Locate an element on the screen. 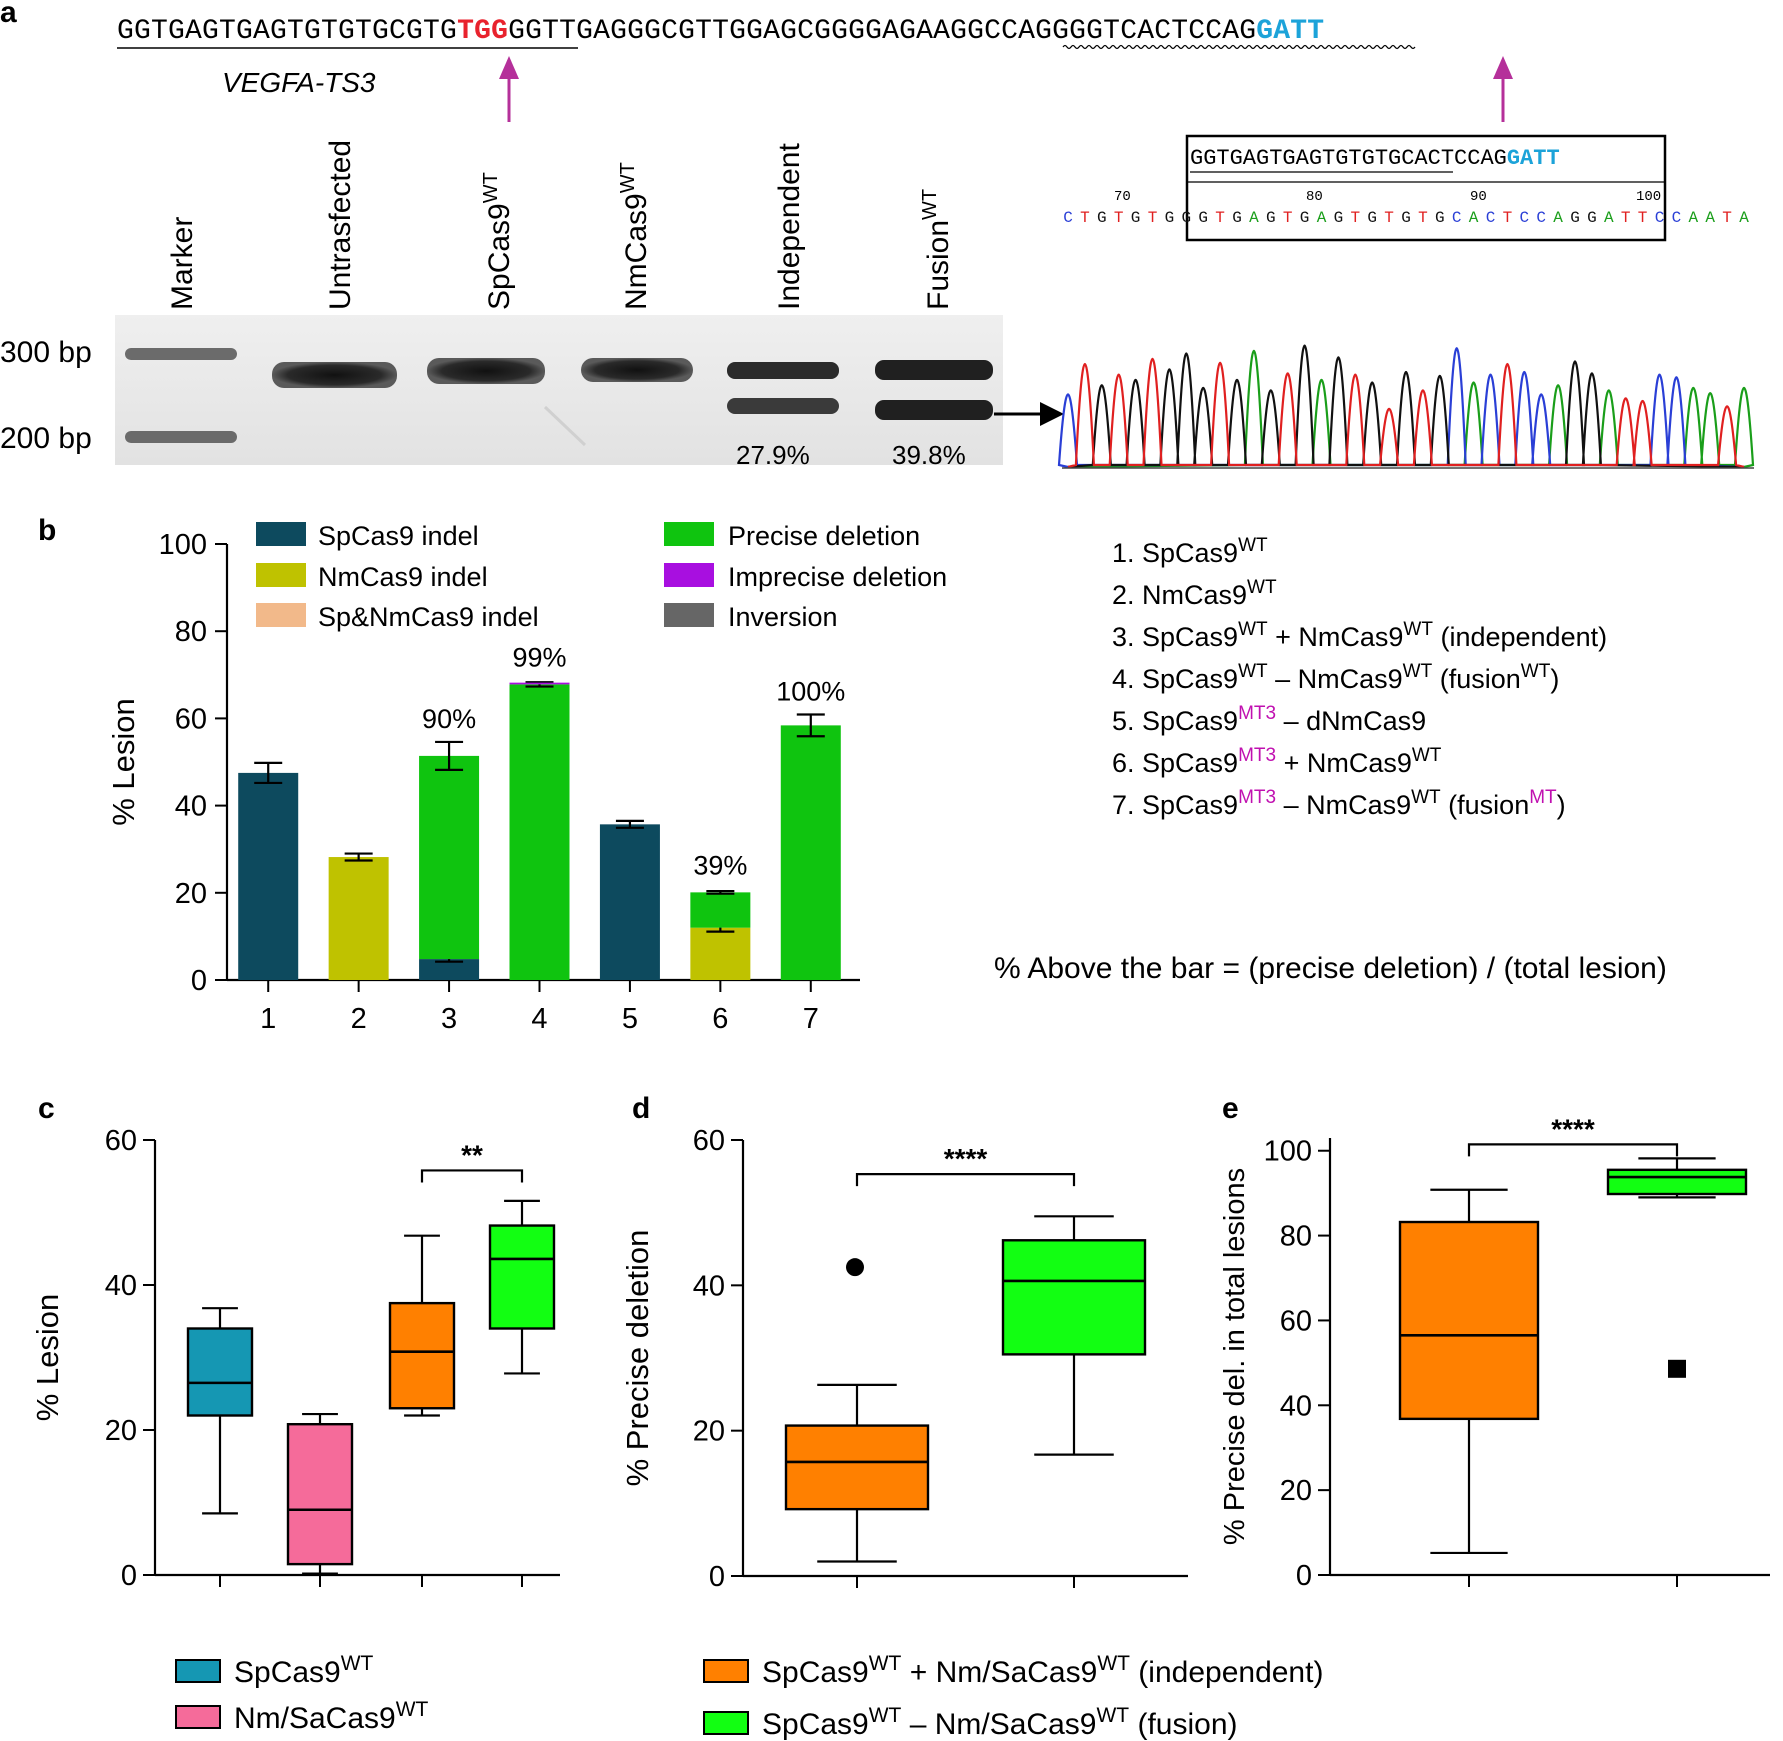 This screenshot has height=1741, width=1783. gel-to-trace-arrow is located at coordinates (1029, 414).